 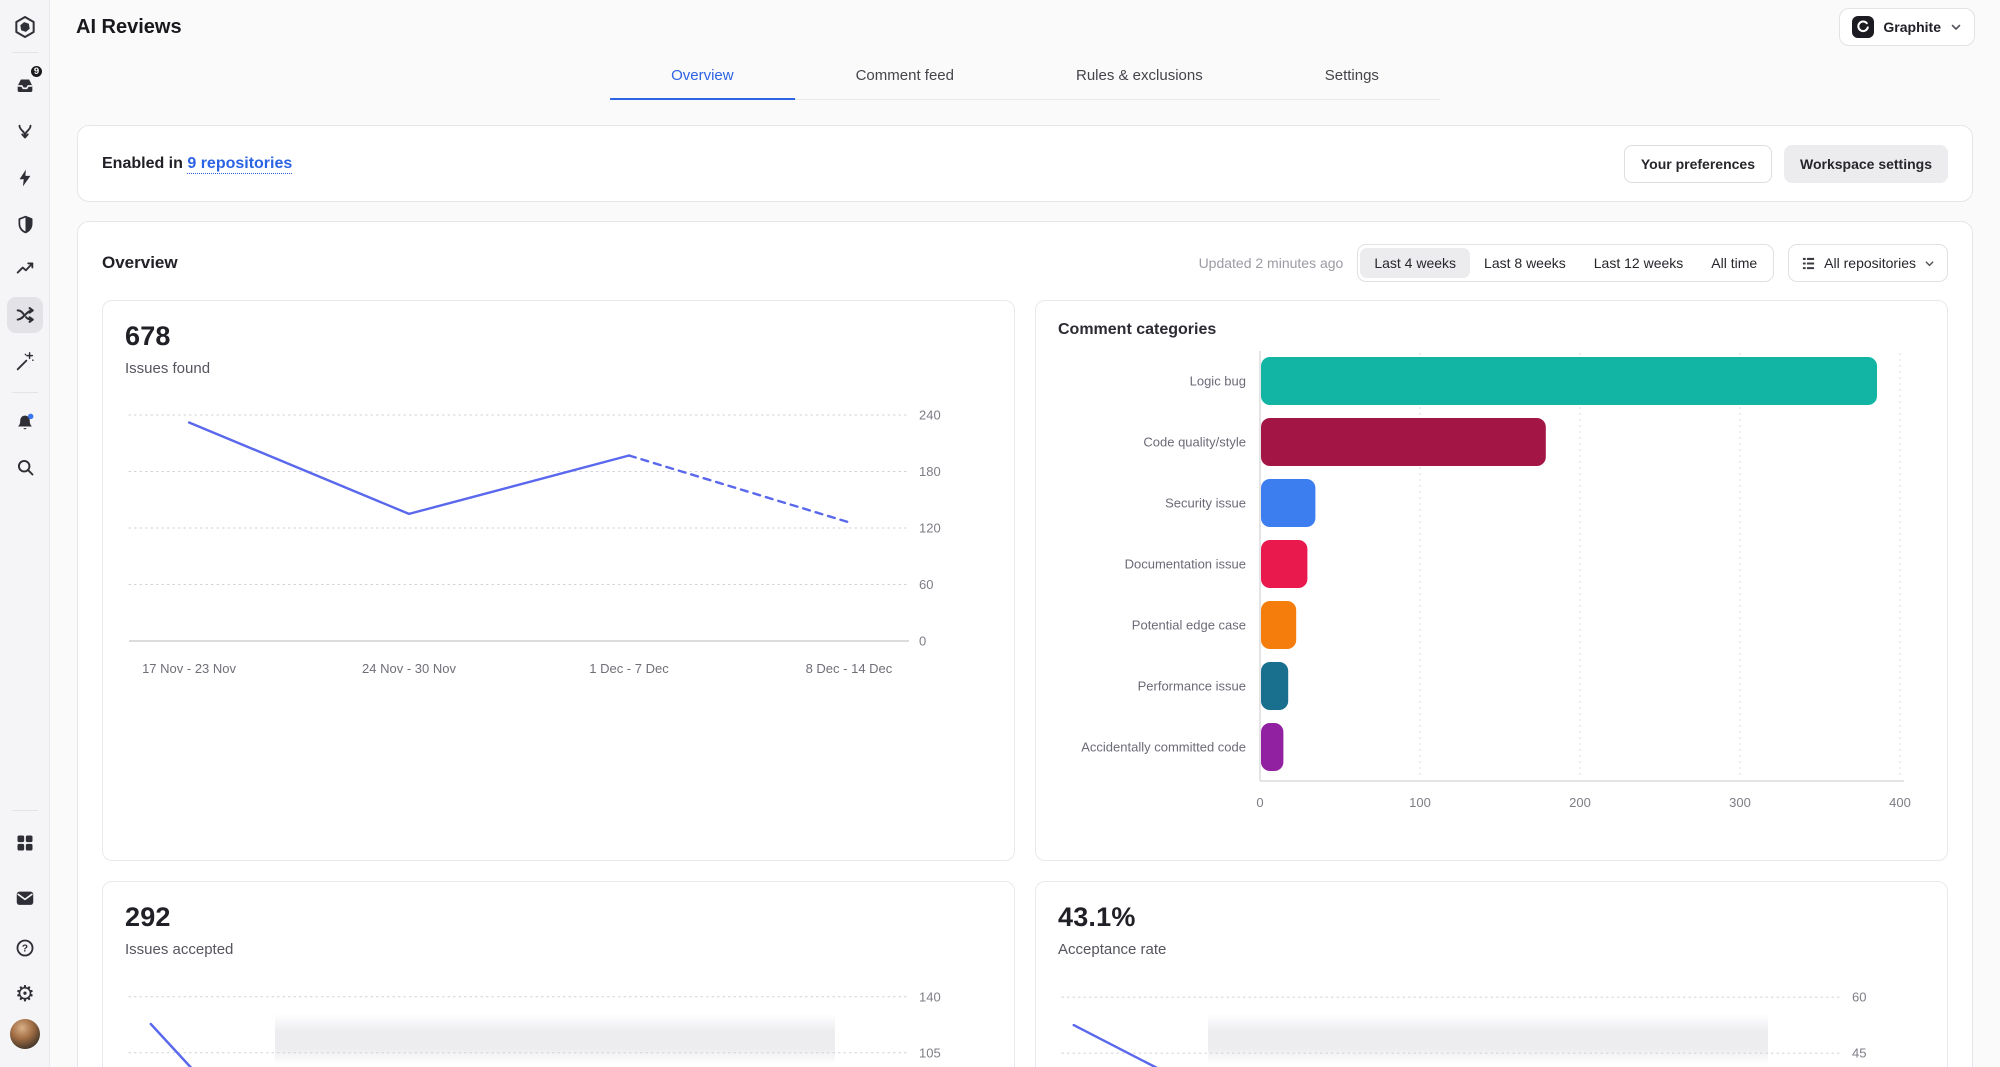 What do you see at coordinates (148, 336) in the screenshot?
I see `issues-found-value: 678` at bounding box center [148, 336].